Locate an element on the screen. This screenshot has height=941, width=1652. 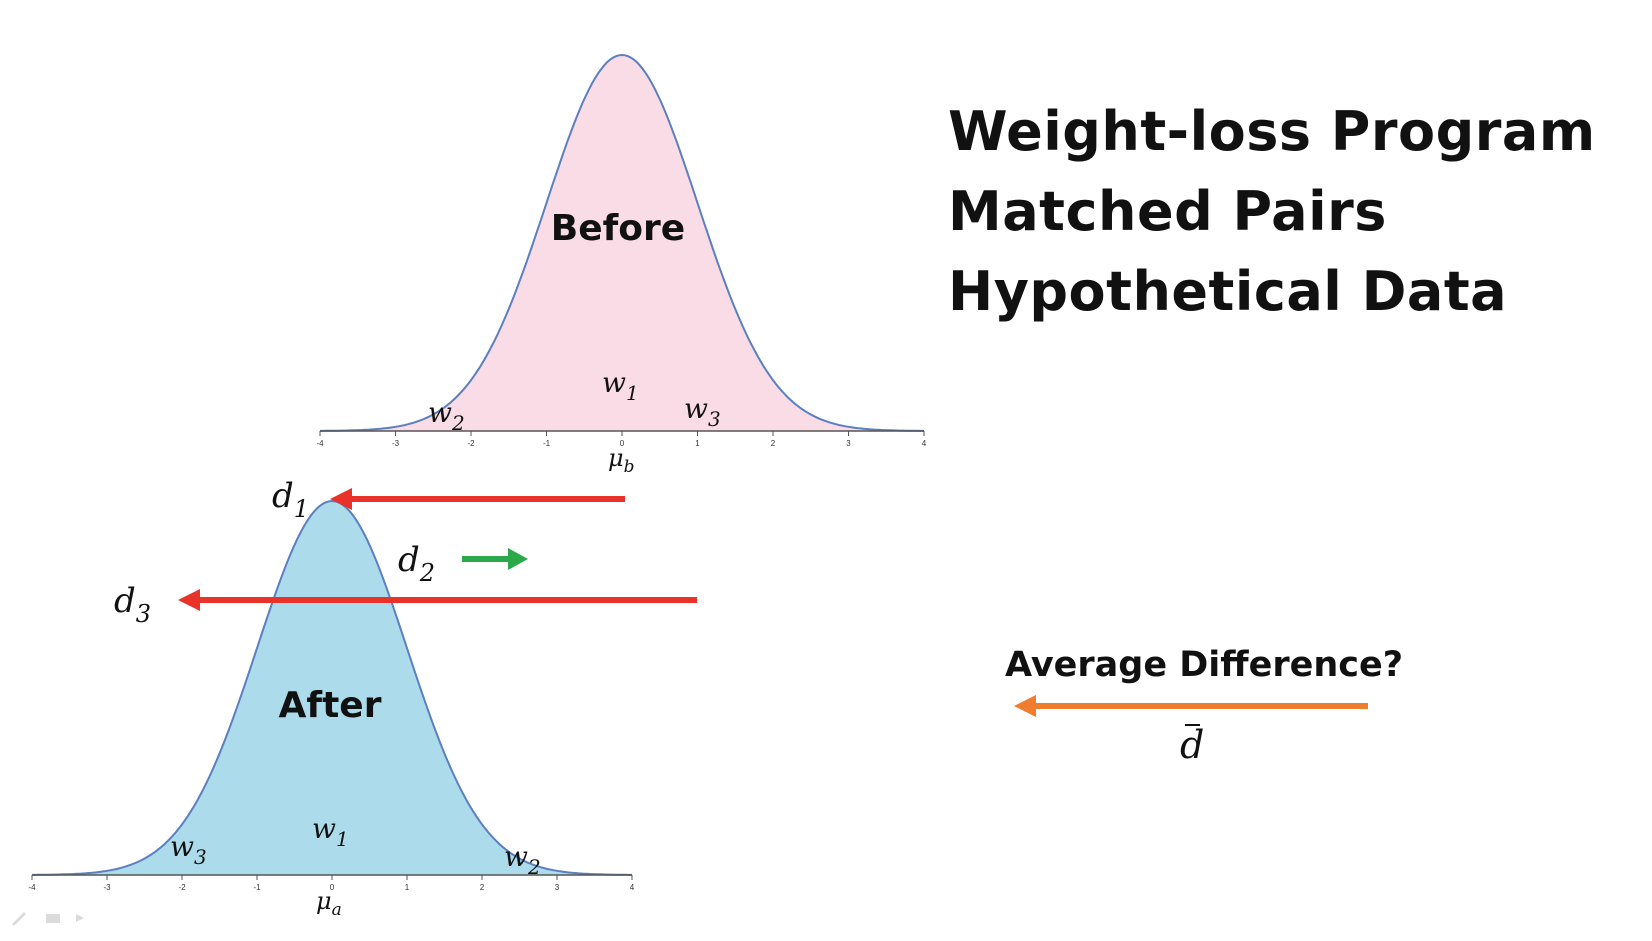
after-curve-line is located at coordinates (332, 687).